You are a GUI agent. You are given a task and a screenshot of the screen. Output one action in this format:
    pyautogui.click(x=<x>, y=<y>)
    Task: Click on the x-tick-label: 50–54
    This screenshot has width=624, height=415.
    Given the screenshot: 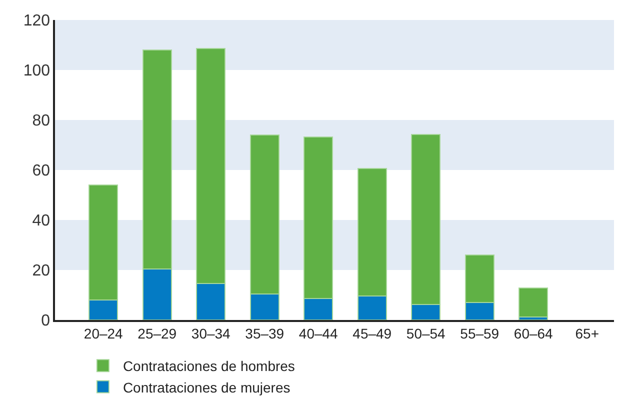 What is the action you would take?
    pyautogui.click(x=426, y=334)
    